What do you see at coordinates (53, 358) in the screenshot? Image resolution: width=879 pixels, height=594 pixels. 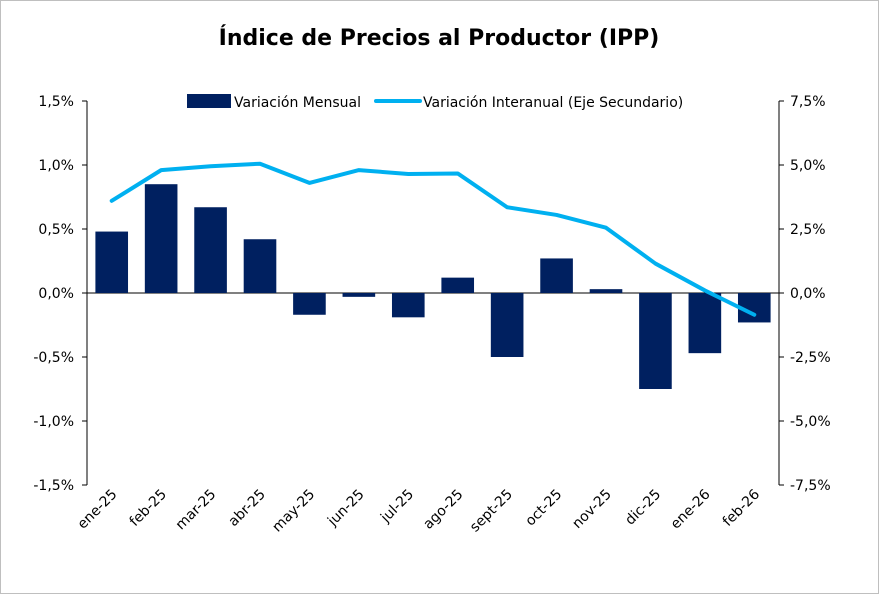 I see `y-primary-tick-label: -0,5%` at bounding box center [53, 358].